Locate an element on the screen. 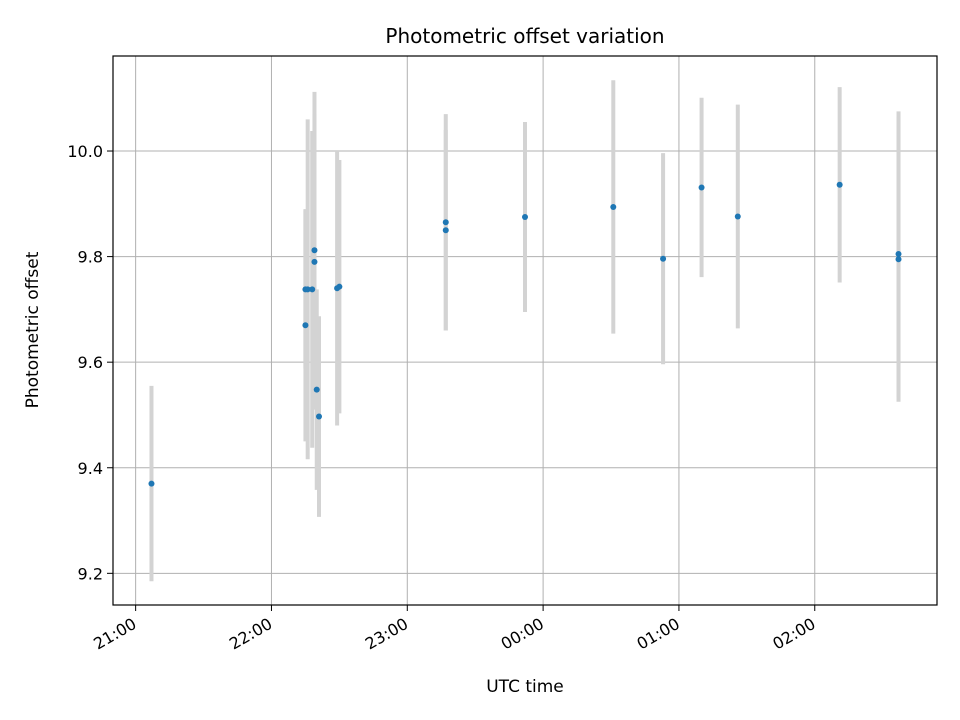 The height and width of the screenshot is (720, 960). y-axis-ticks: 9.2 9.4 9.6 9.8 10.0 is located at coordinates (90, 362).